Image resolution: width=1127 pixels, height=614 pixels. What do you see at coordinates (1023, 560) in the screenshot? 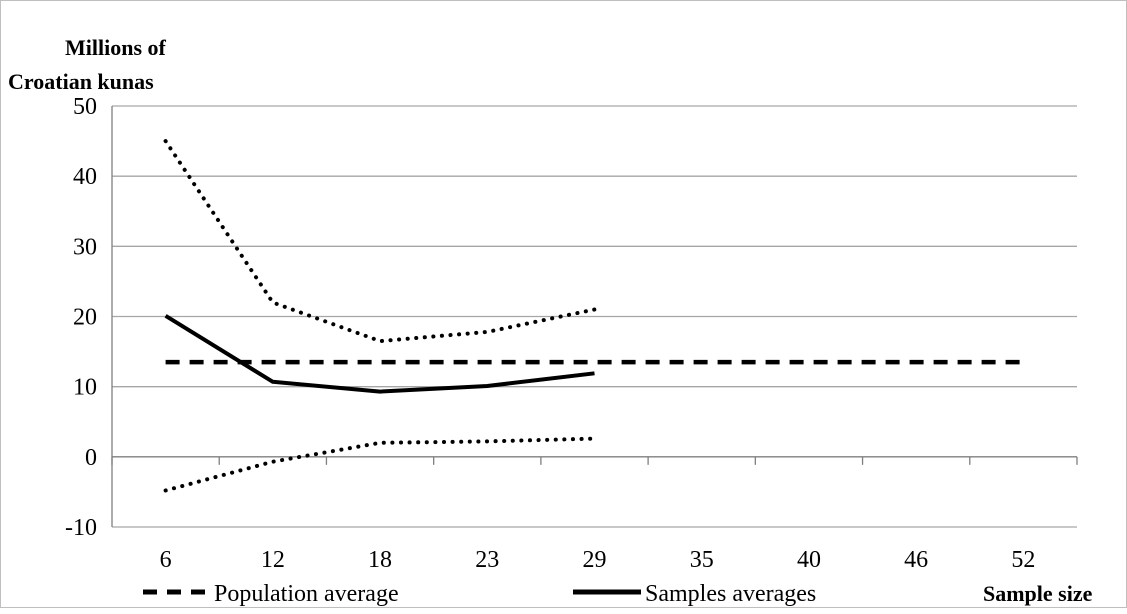
I see `x-tick-label: 52` at bounding box center [1023, 560].